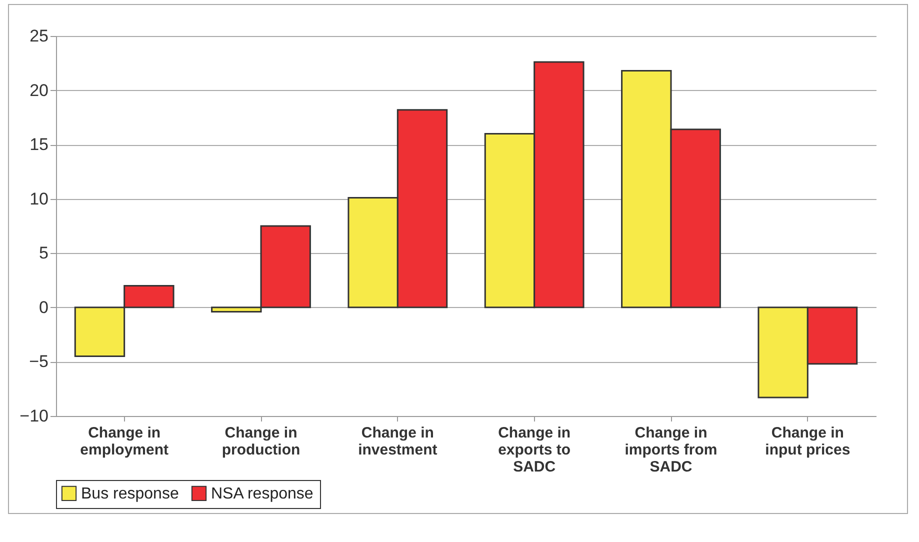 The image size is (919, 542). What do you see at coordinates (534, 450) in the screenshot?
I see `x-tick-label: Change in exports to SADC` at bounding box center [534, 450].